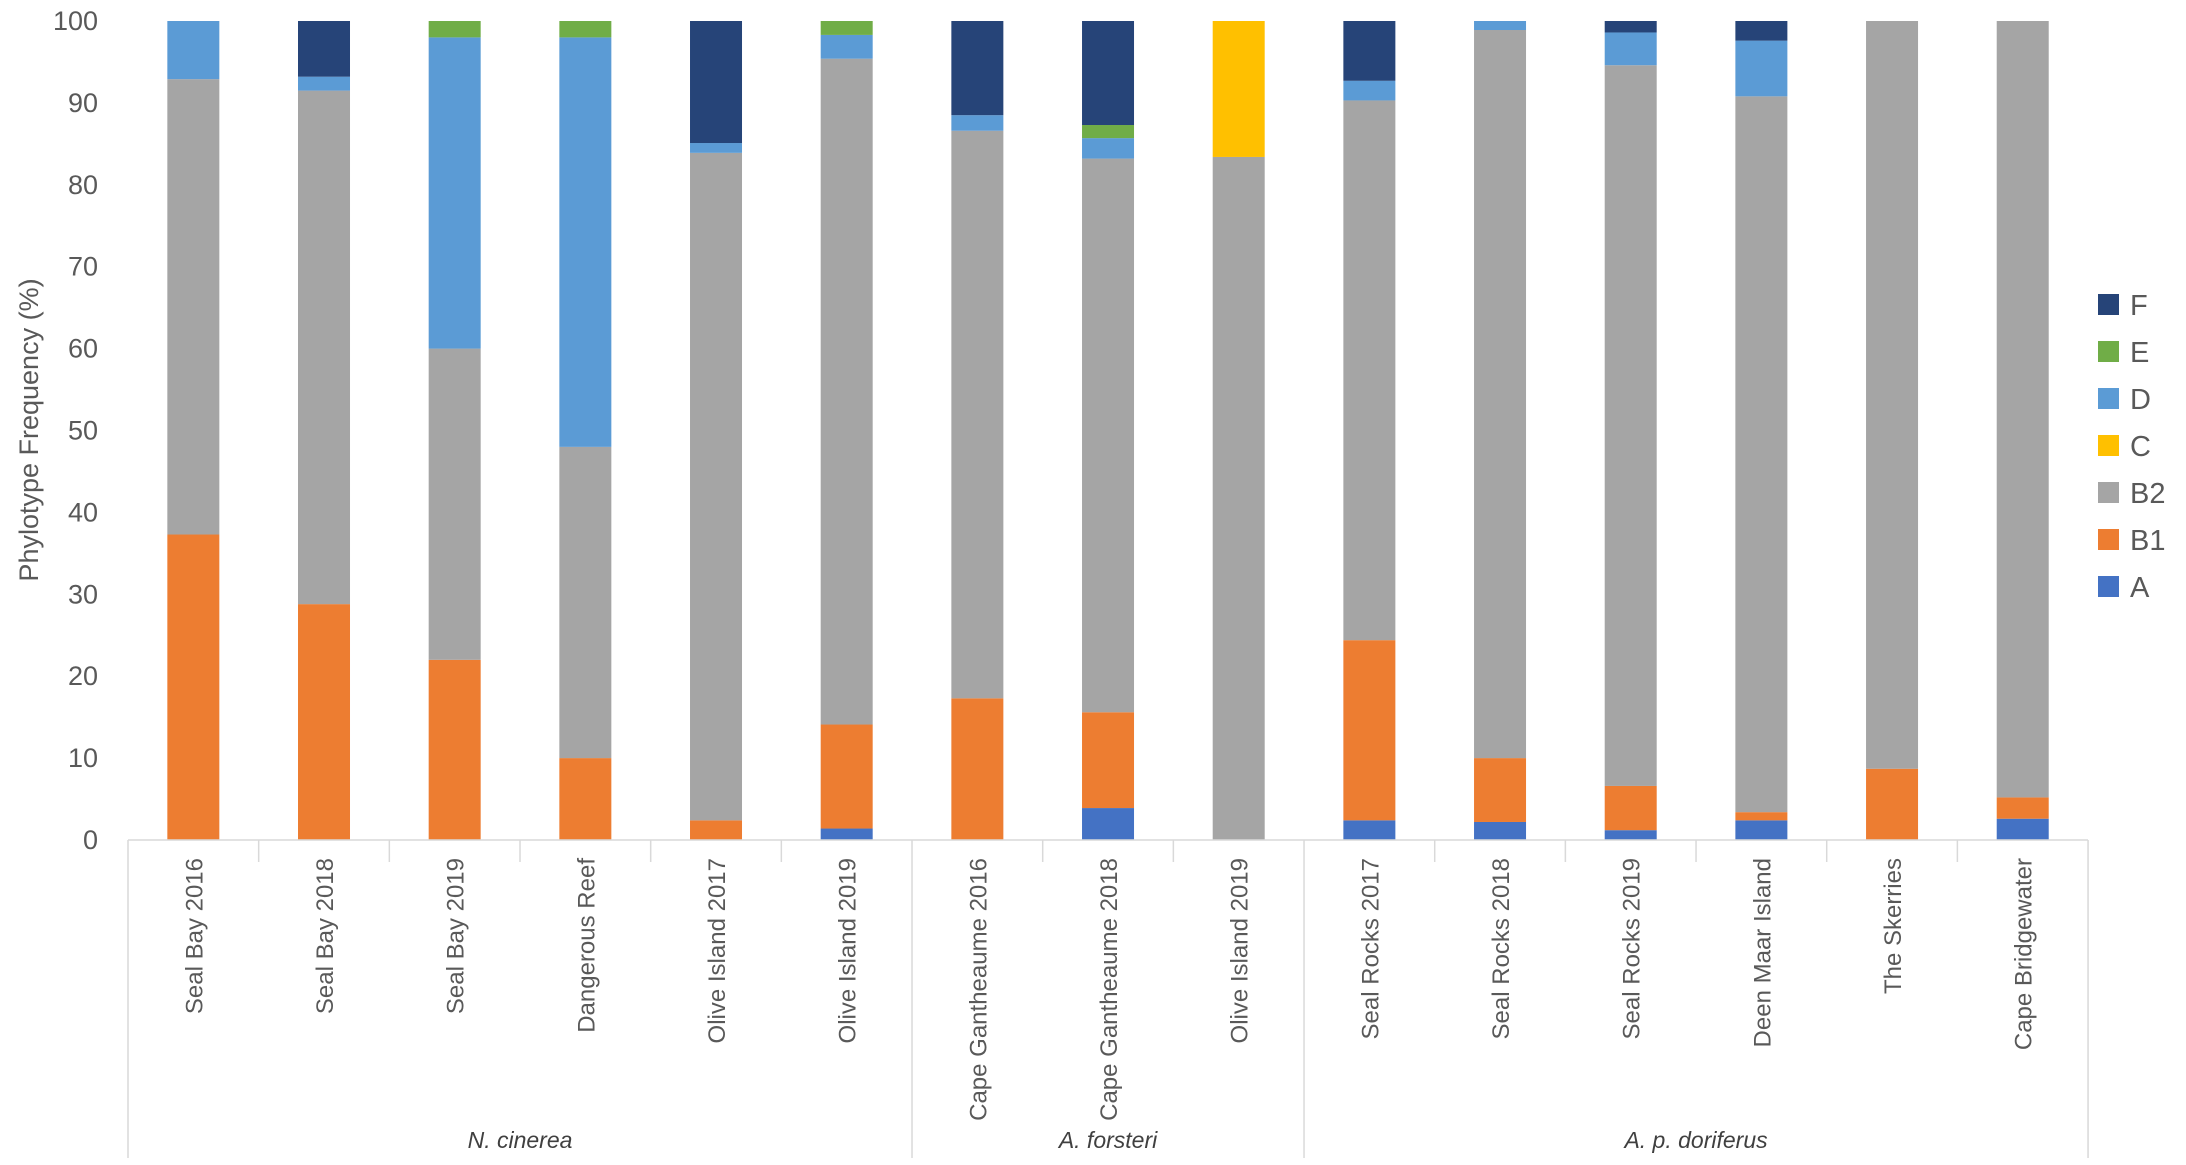  Describe the element at coordinates (2108, 586) in the screenshot. I see `legend-swatch-a` at that location.